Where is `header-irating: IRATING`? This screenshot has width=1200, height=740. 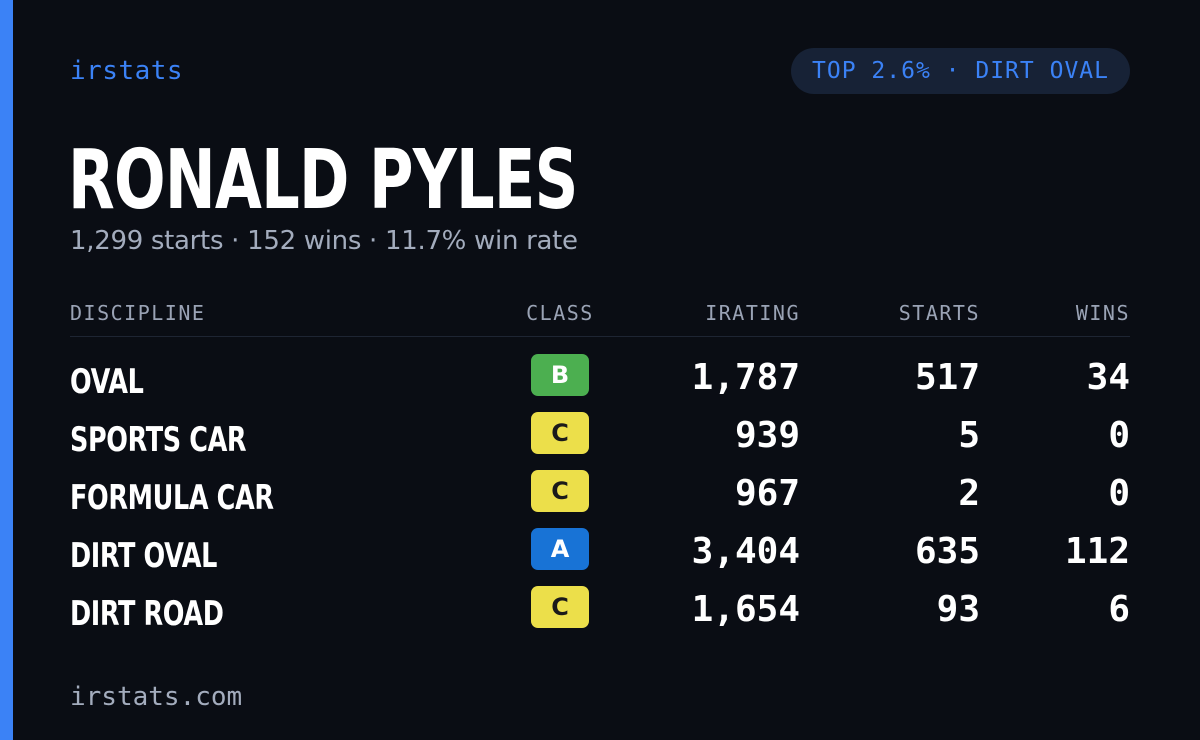 header-irating: IRATING is located at coordinates (752, 313).